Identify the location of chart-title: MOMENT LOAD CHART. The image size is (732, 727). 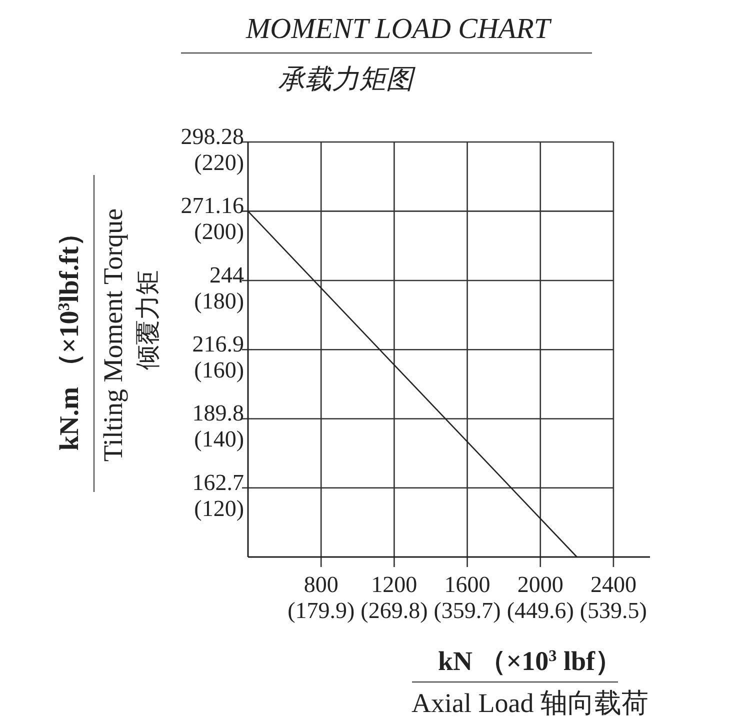
(398, 29).